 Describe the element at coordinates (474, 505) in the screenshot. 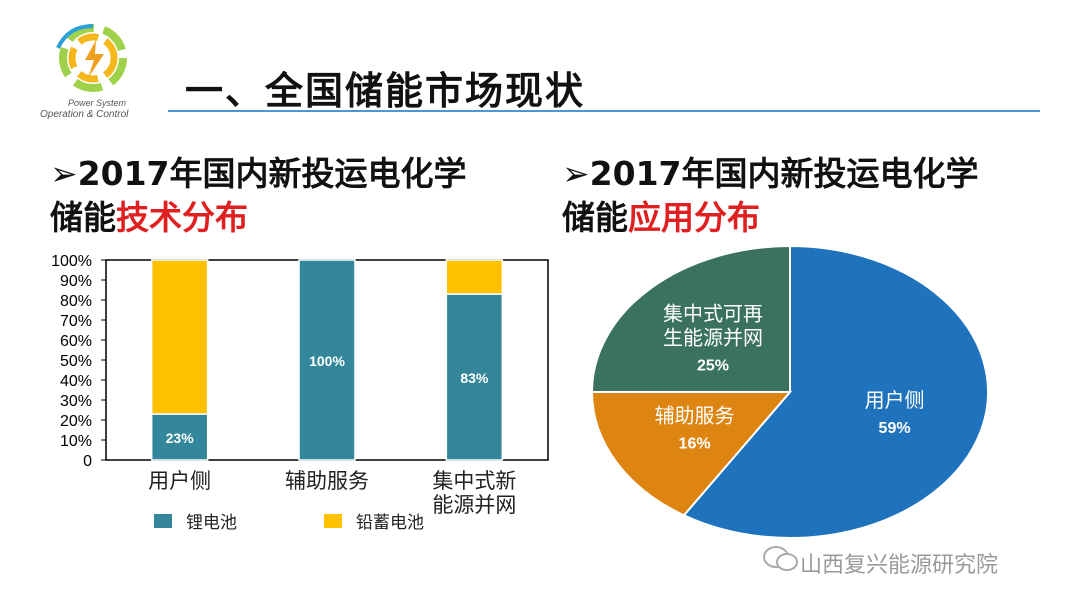

I see `x-category-label: 能源并网` at that location.